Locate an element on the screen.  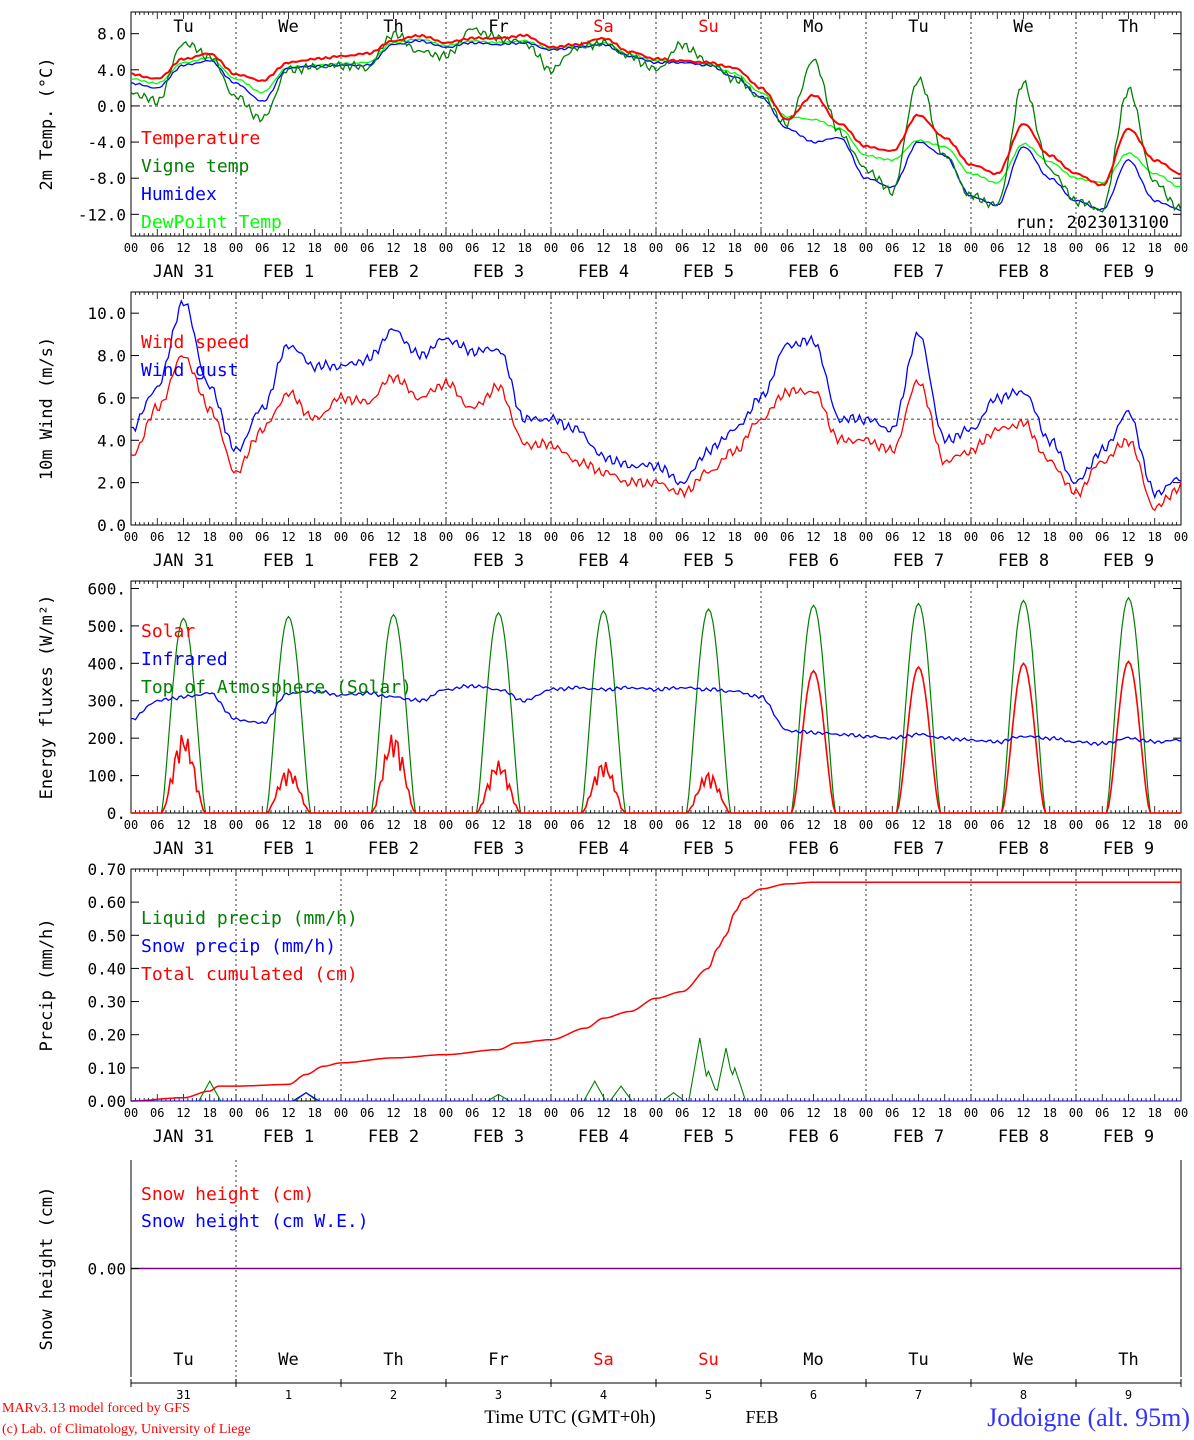
date-label: FEB 3 is located at coordinates (498, 1137).